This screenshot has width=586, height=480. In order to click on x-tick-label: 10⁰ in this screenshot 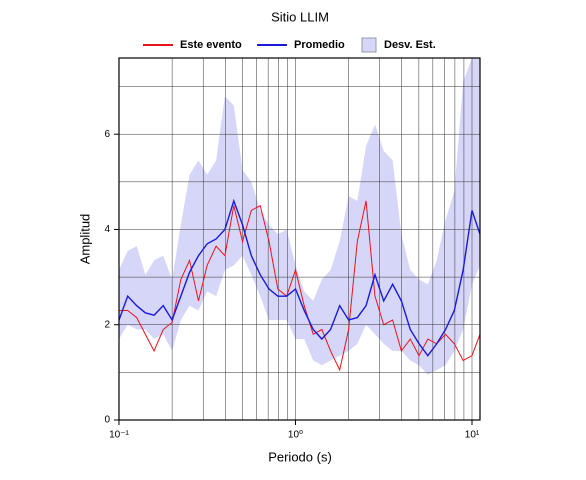, I will do `click(295, 435)`.